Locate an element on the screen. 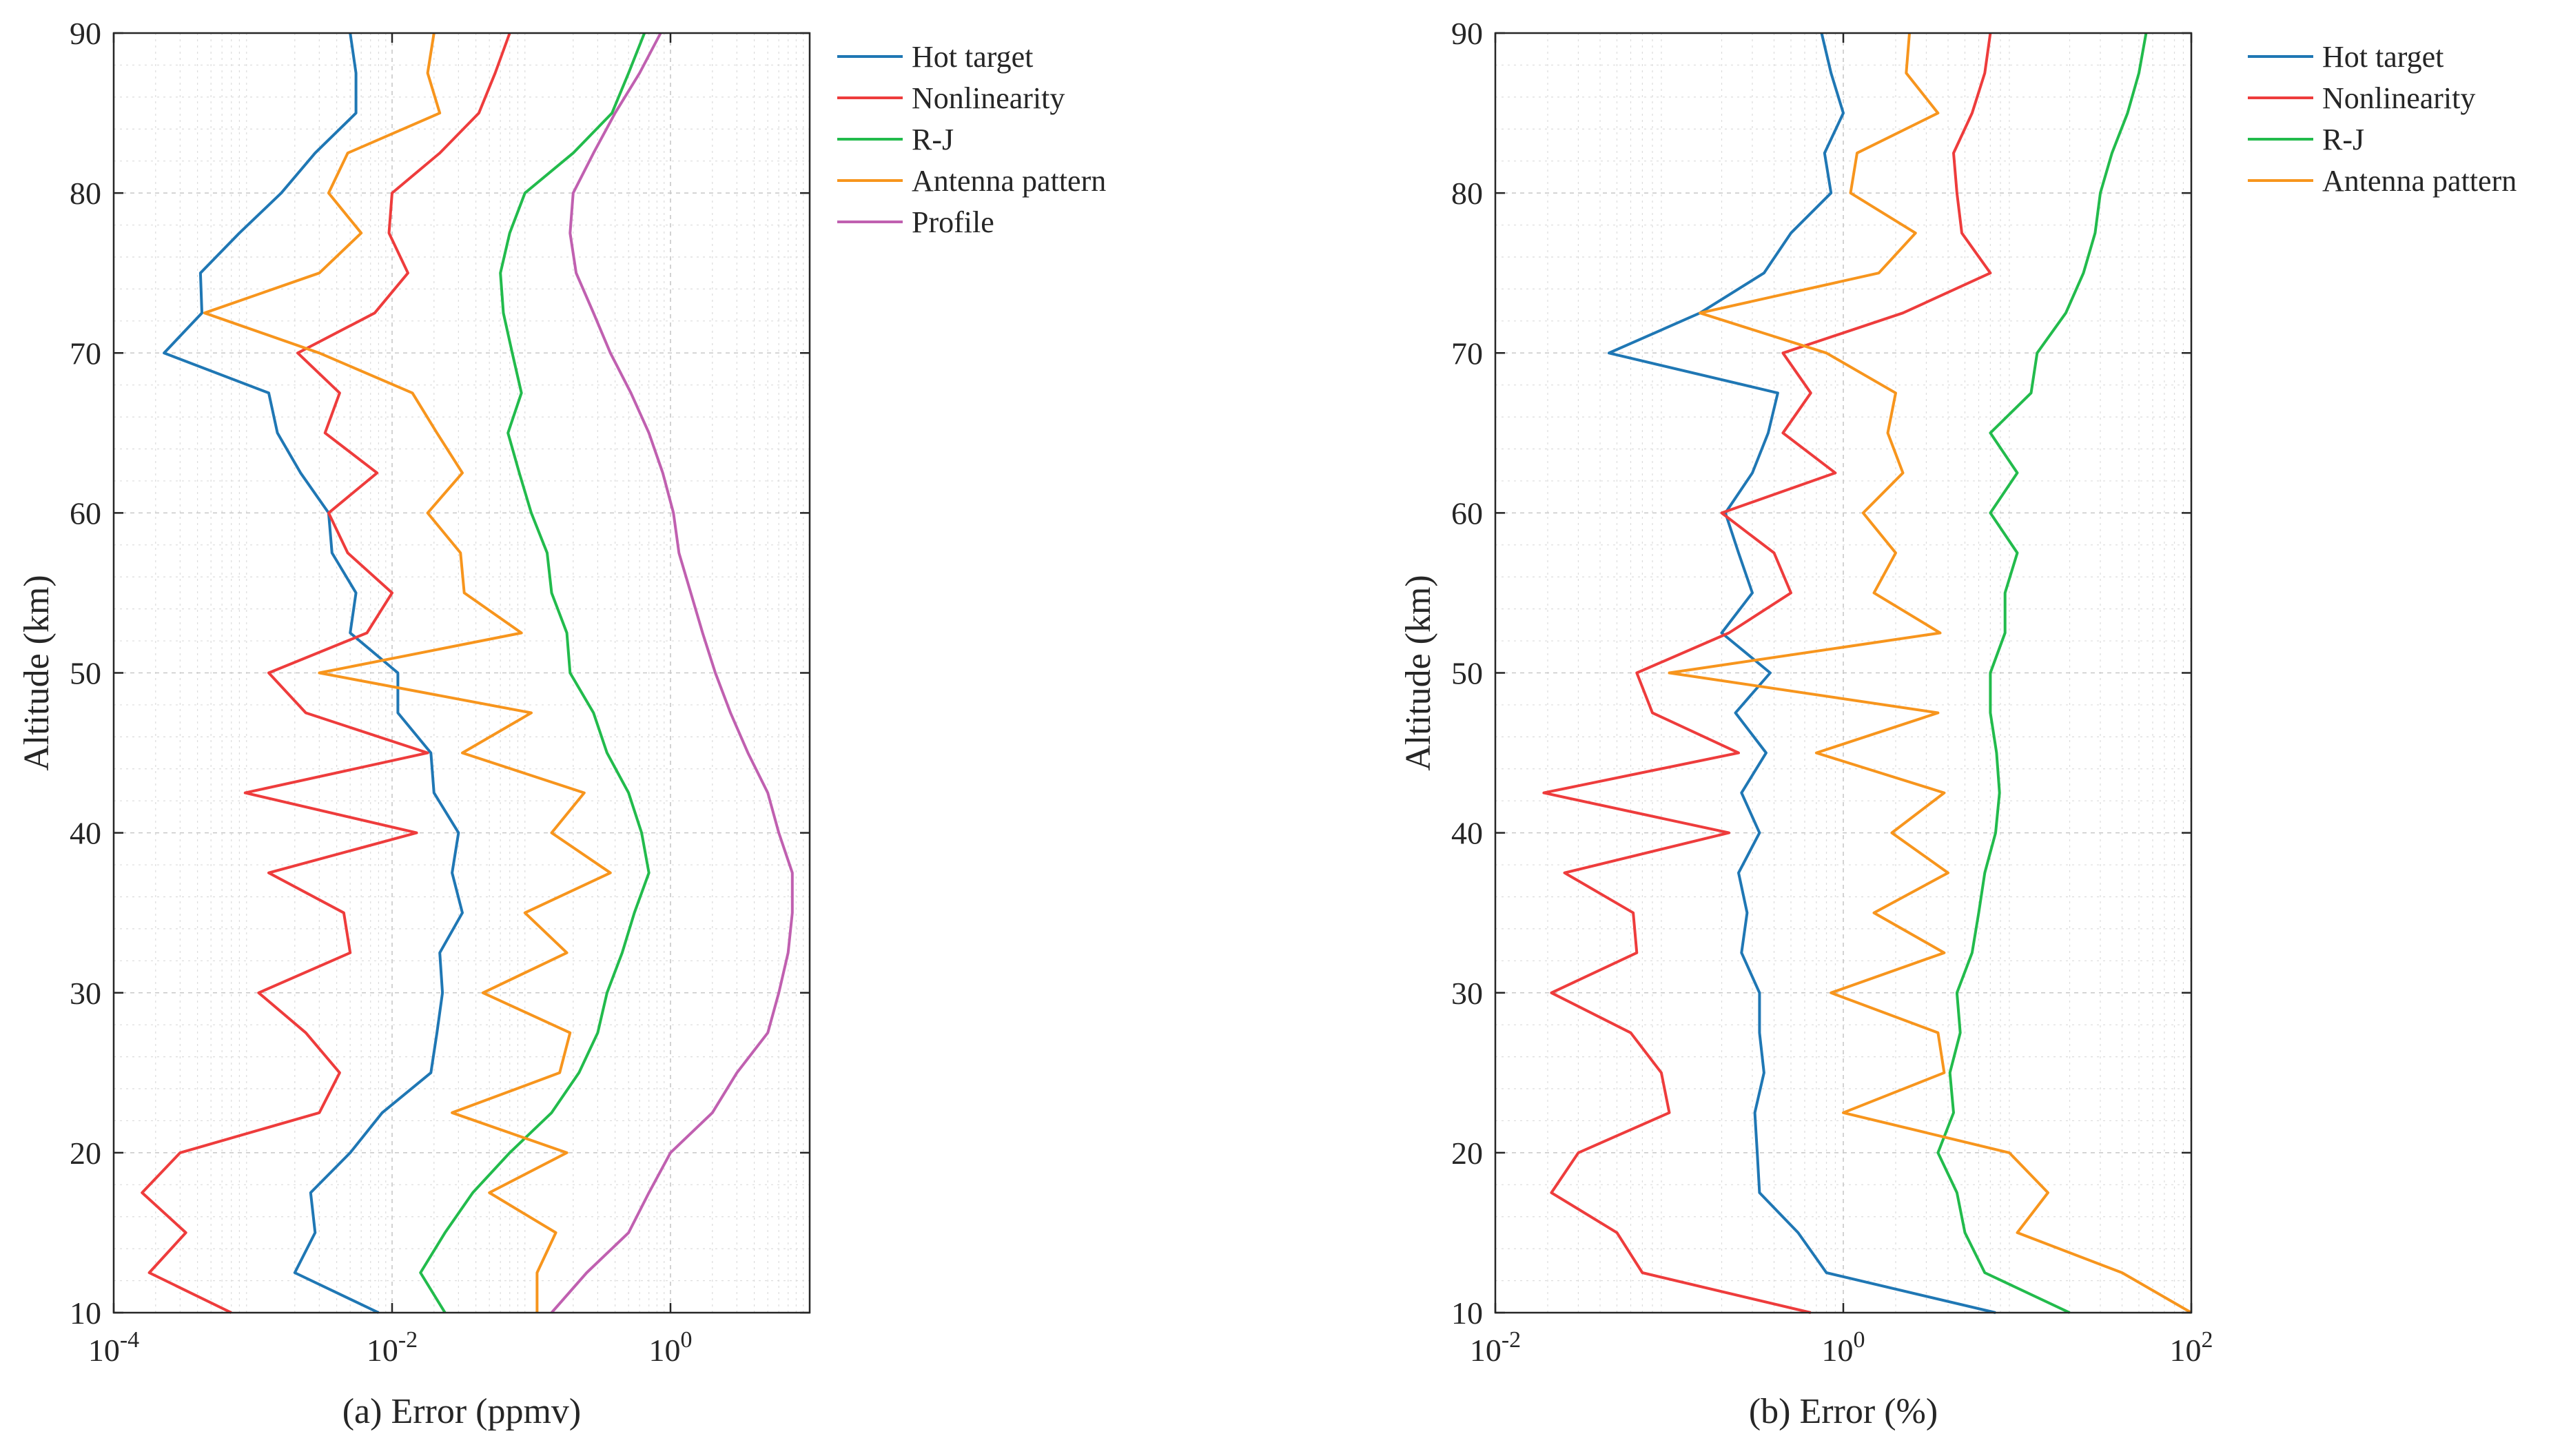 The image size is (2551, 1456). series-line-profile is located at coordinates (672, 673).